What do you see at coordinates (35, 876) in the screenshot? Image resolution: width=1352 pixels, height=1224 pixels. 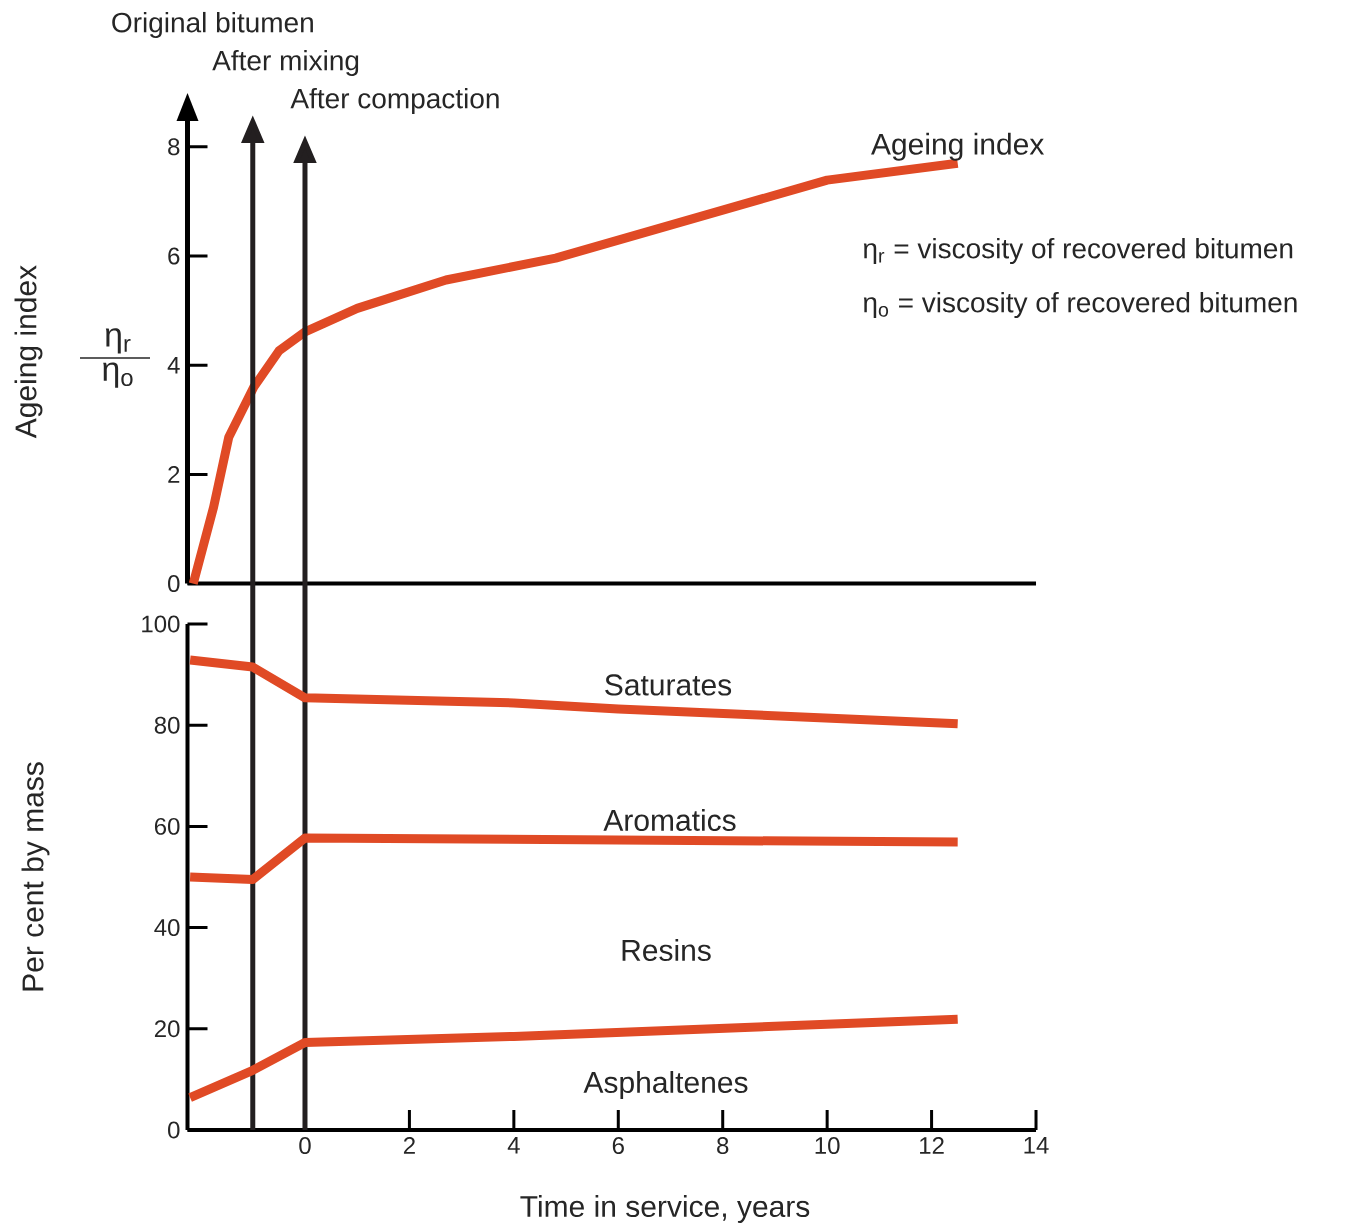 I see `y-axis-title: Per cent by mass` at bounding box center [35, 876].